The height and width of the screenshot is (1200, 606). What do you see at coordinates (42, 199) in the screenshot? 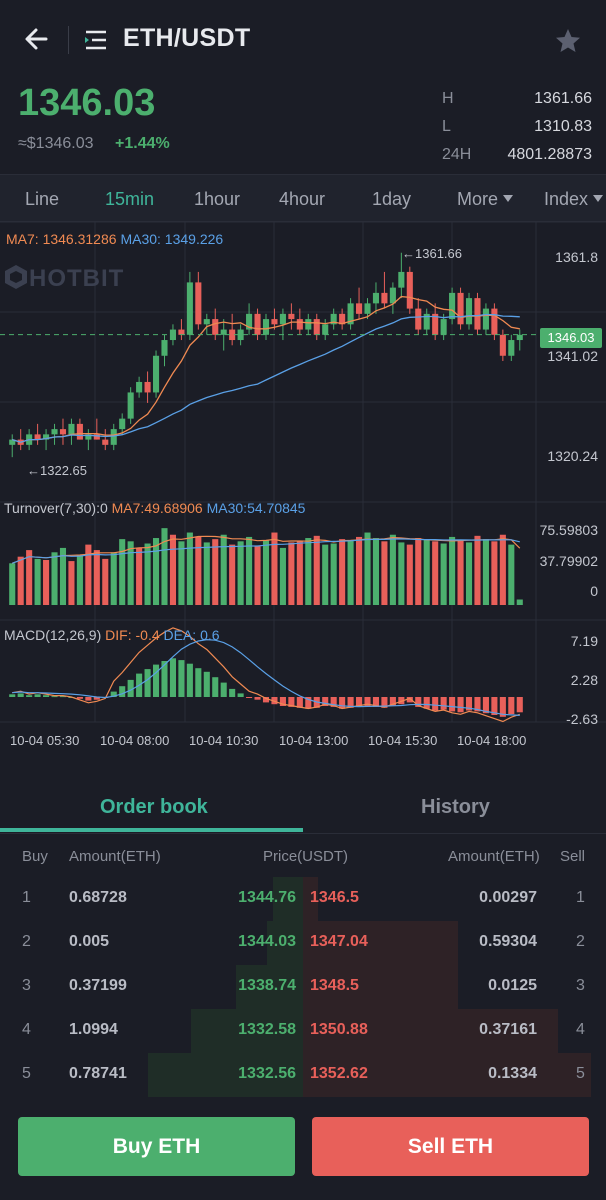
I see `tab-line: Line` at bounding box center [42, 199].